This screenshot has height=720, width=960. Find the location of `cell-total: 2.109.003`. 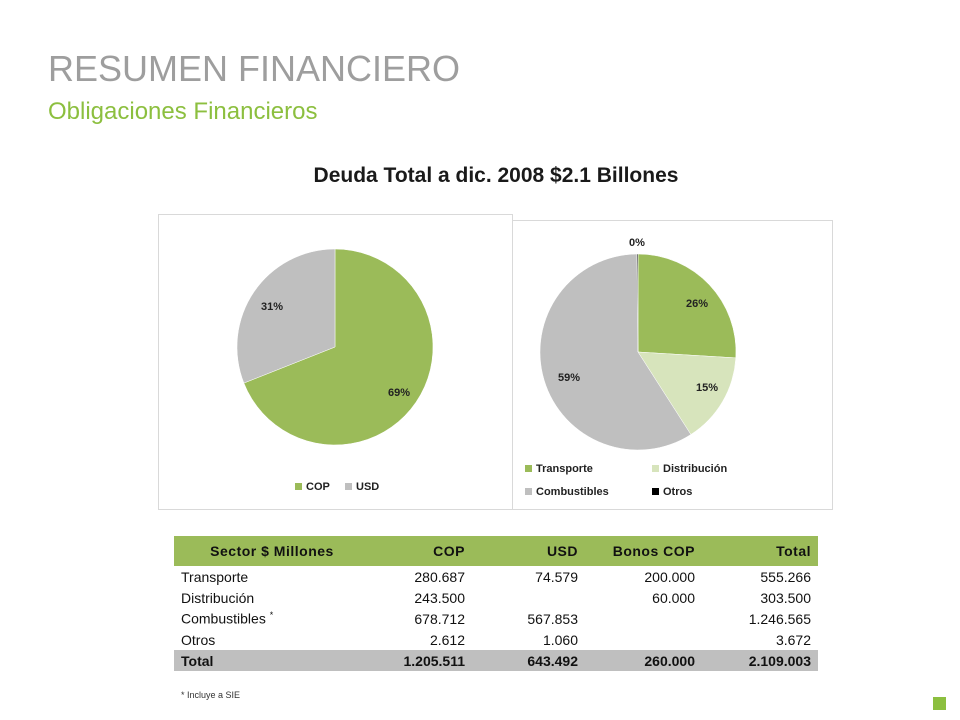

cell-total: 2.109.003 is located at coordinates (760, 660).